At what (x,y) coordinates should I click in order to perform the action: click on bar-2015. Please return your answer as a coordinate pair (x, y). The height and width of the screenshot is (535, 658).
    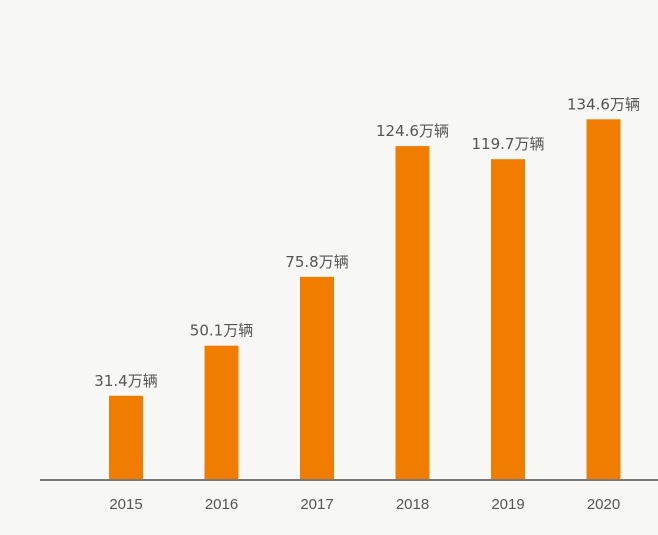
    Looking at the image, I should click on (126, 437).